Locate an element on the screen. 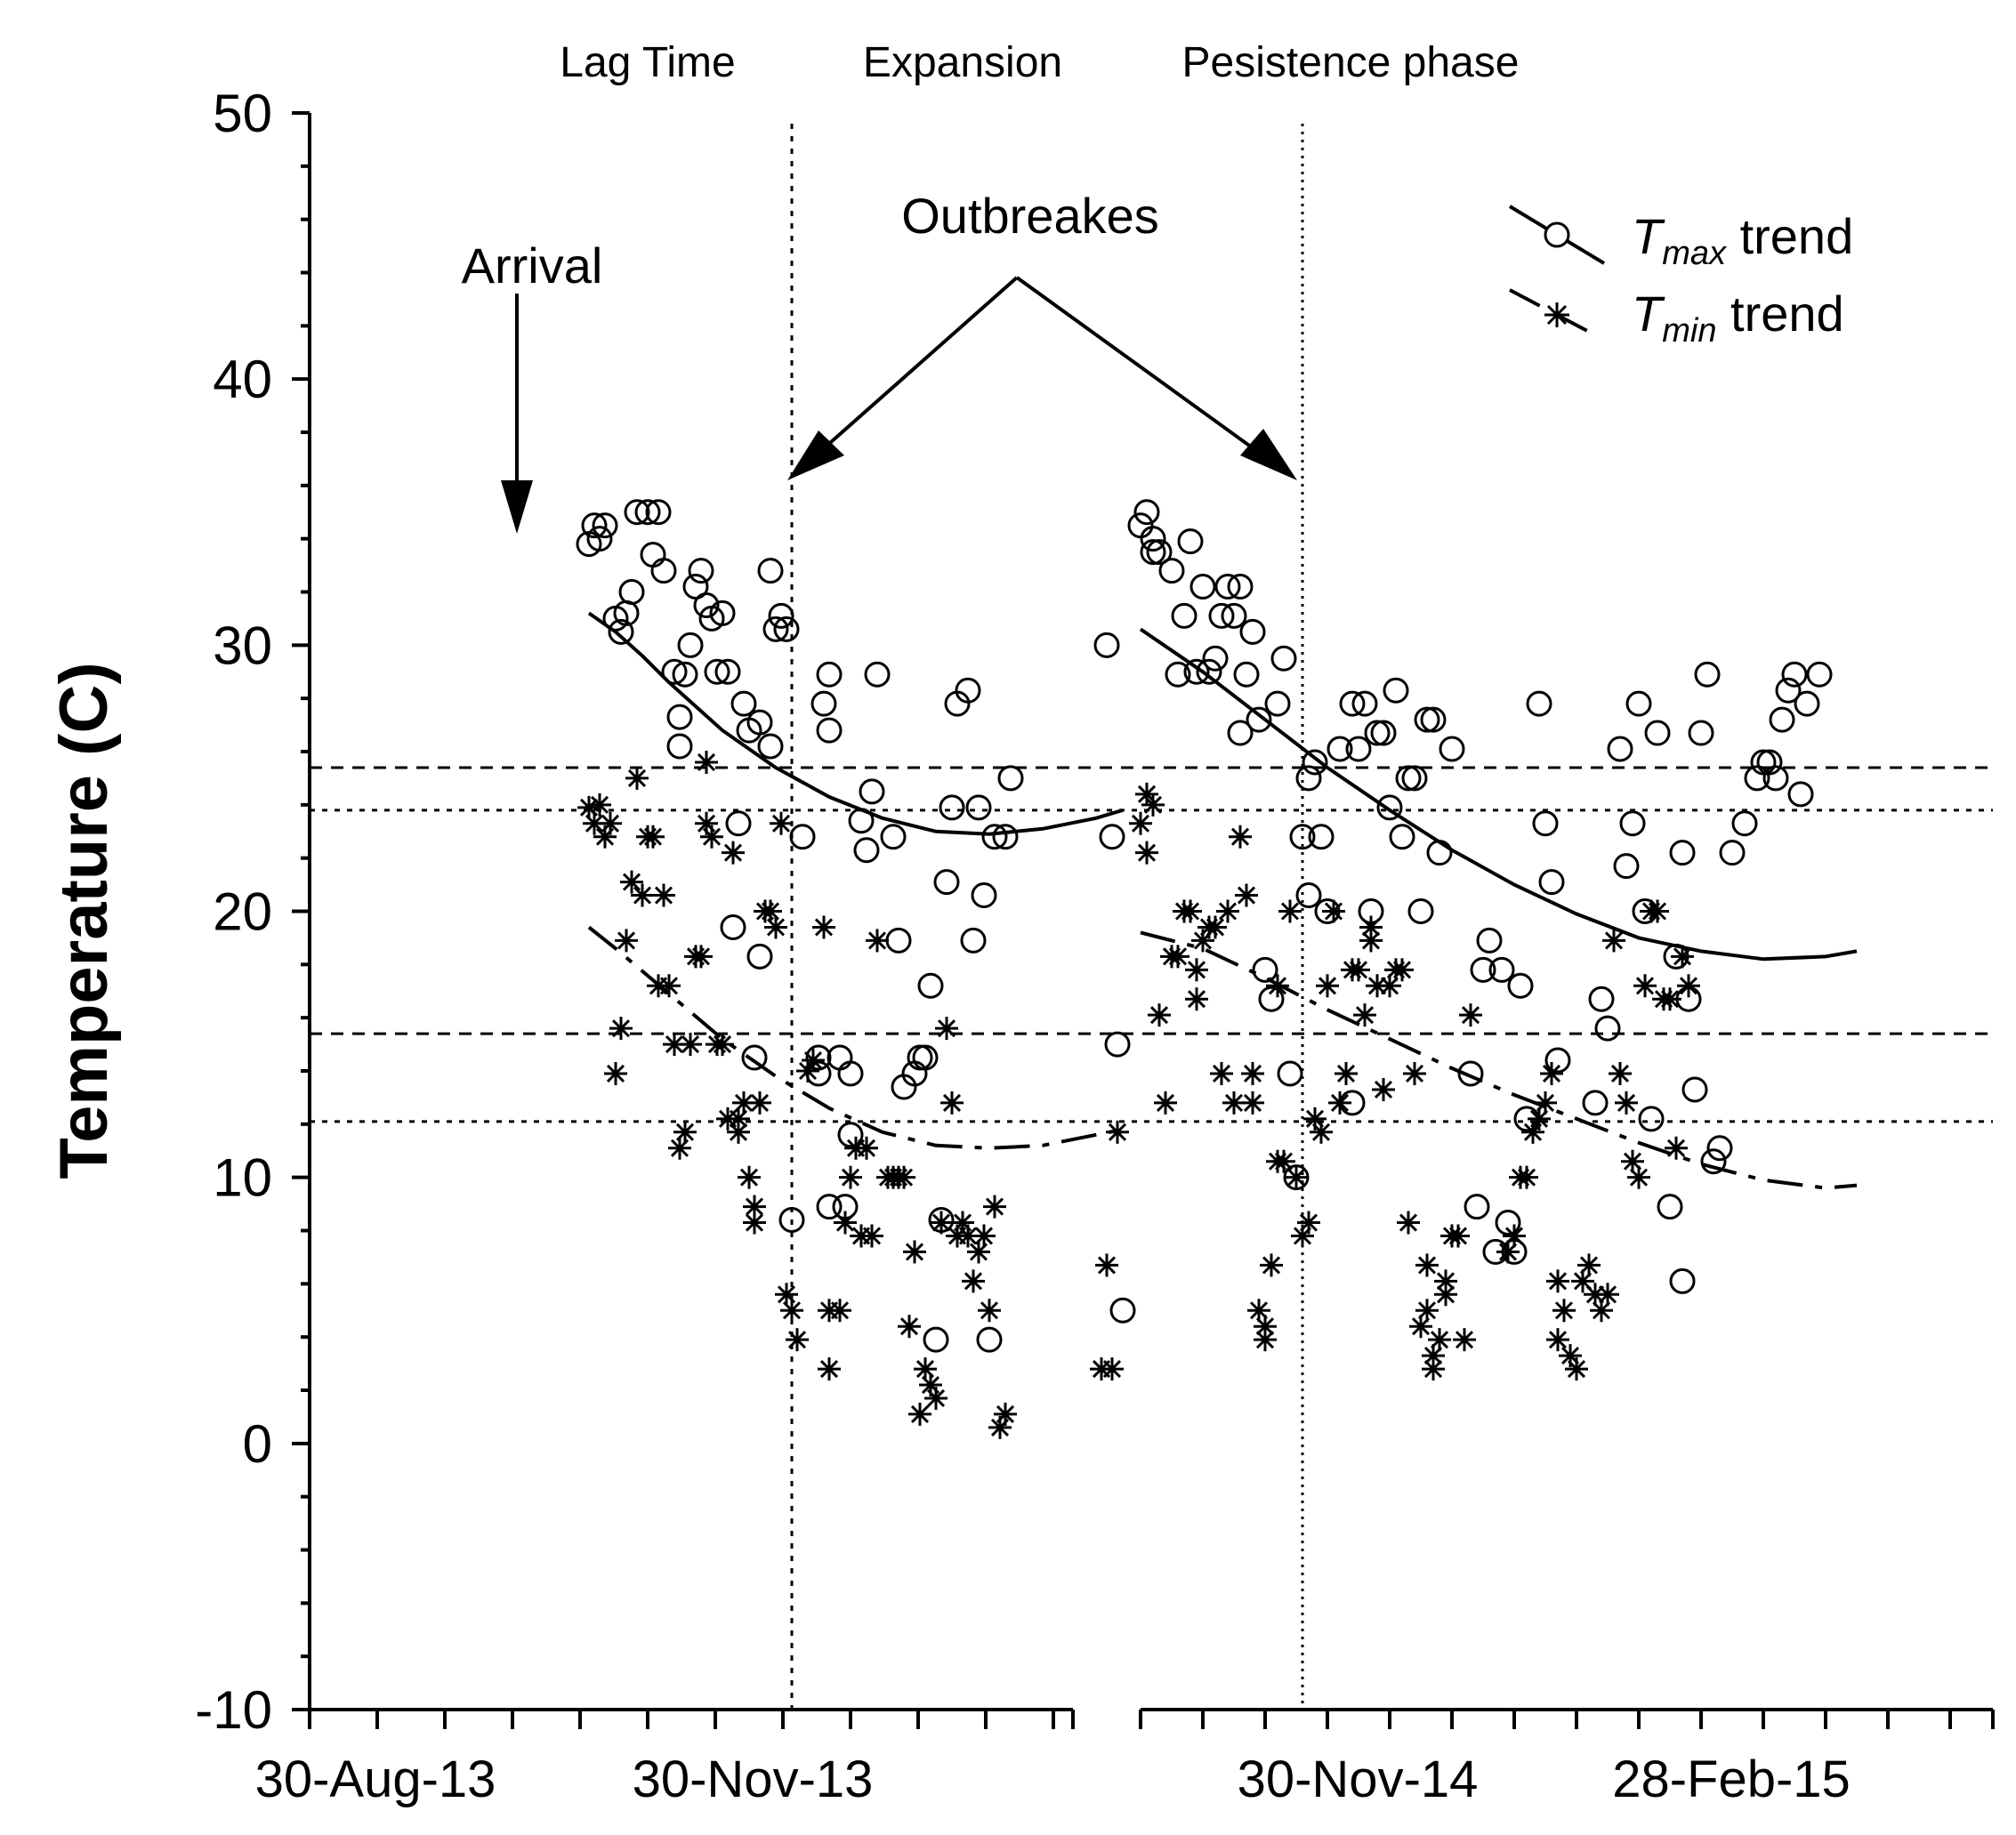  legend-tmin-marker is located at coordinates (1556, 314).